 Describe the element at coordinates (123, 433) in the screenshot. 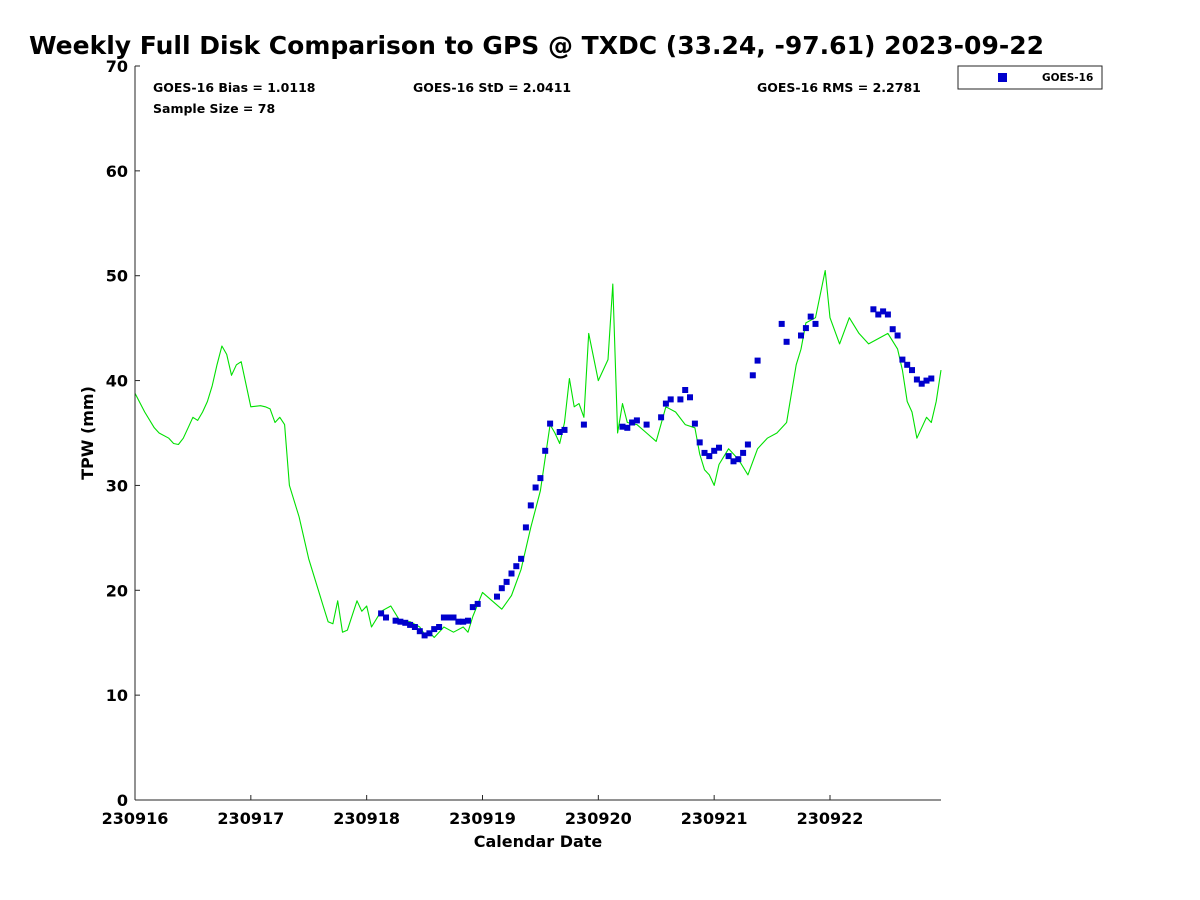

I see `y-axis-ticks: 0 10 20 30 40 50 60 70` at that location.